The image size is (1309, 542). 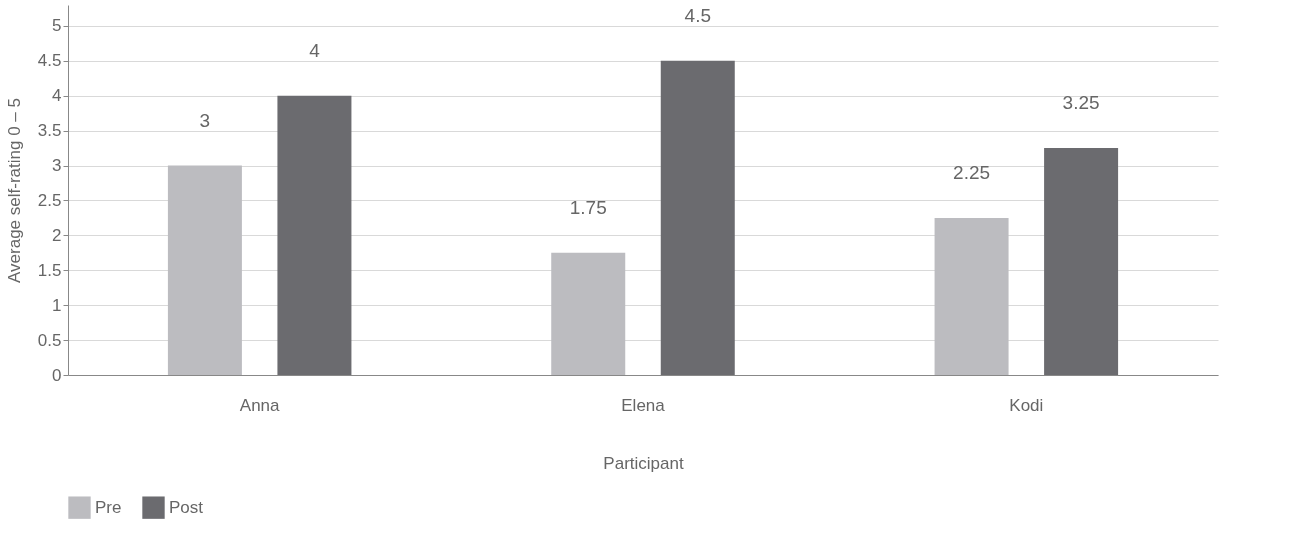 What do you see at coordinates (643, 405) in the screenshot?
I see `x-tick-label: Elena` at bounding box center [643, 405].